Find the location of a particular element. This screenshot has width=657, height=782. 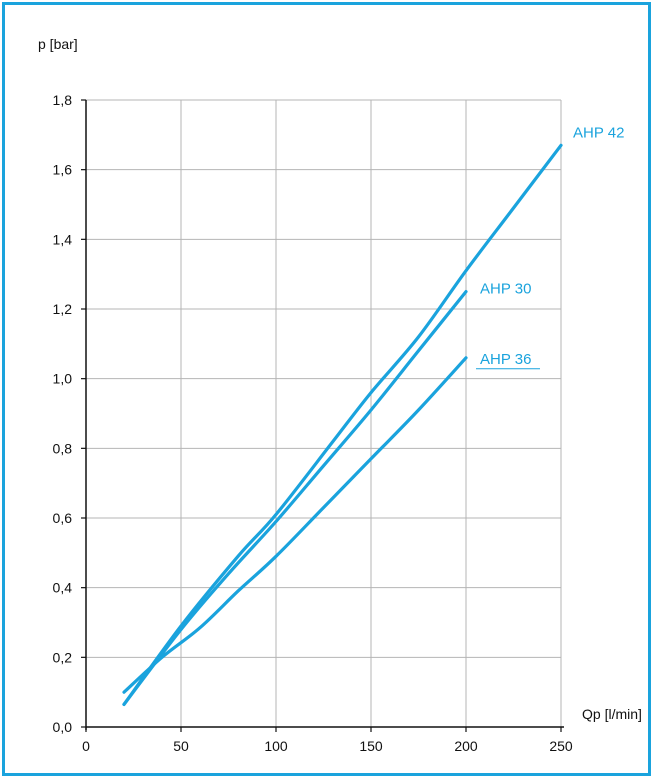

y-axis-label: p [bar] is located at coordinates (58, 44).